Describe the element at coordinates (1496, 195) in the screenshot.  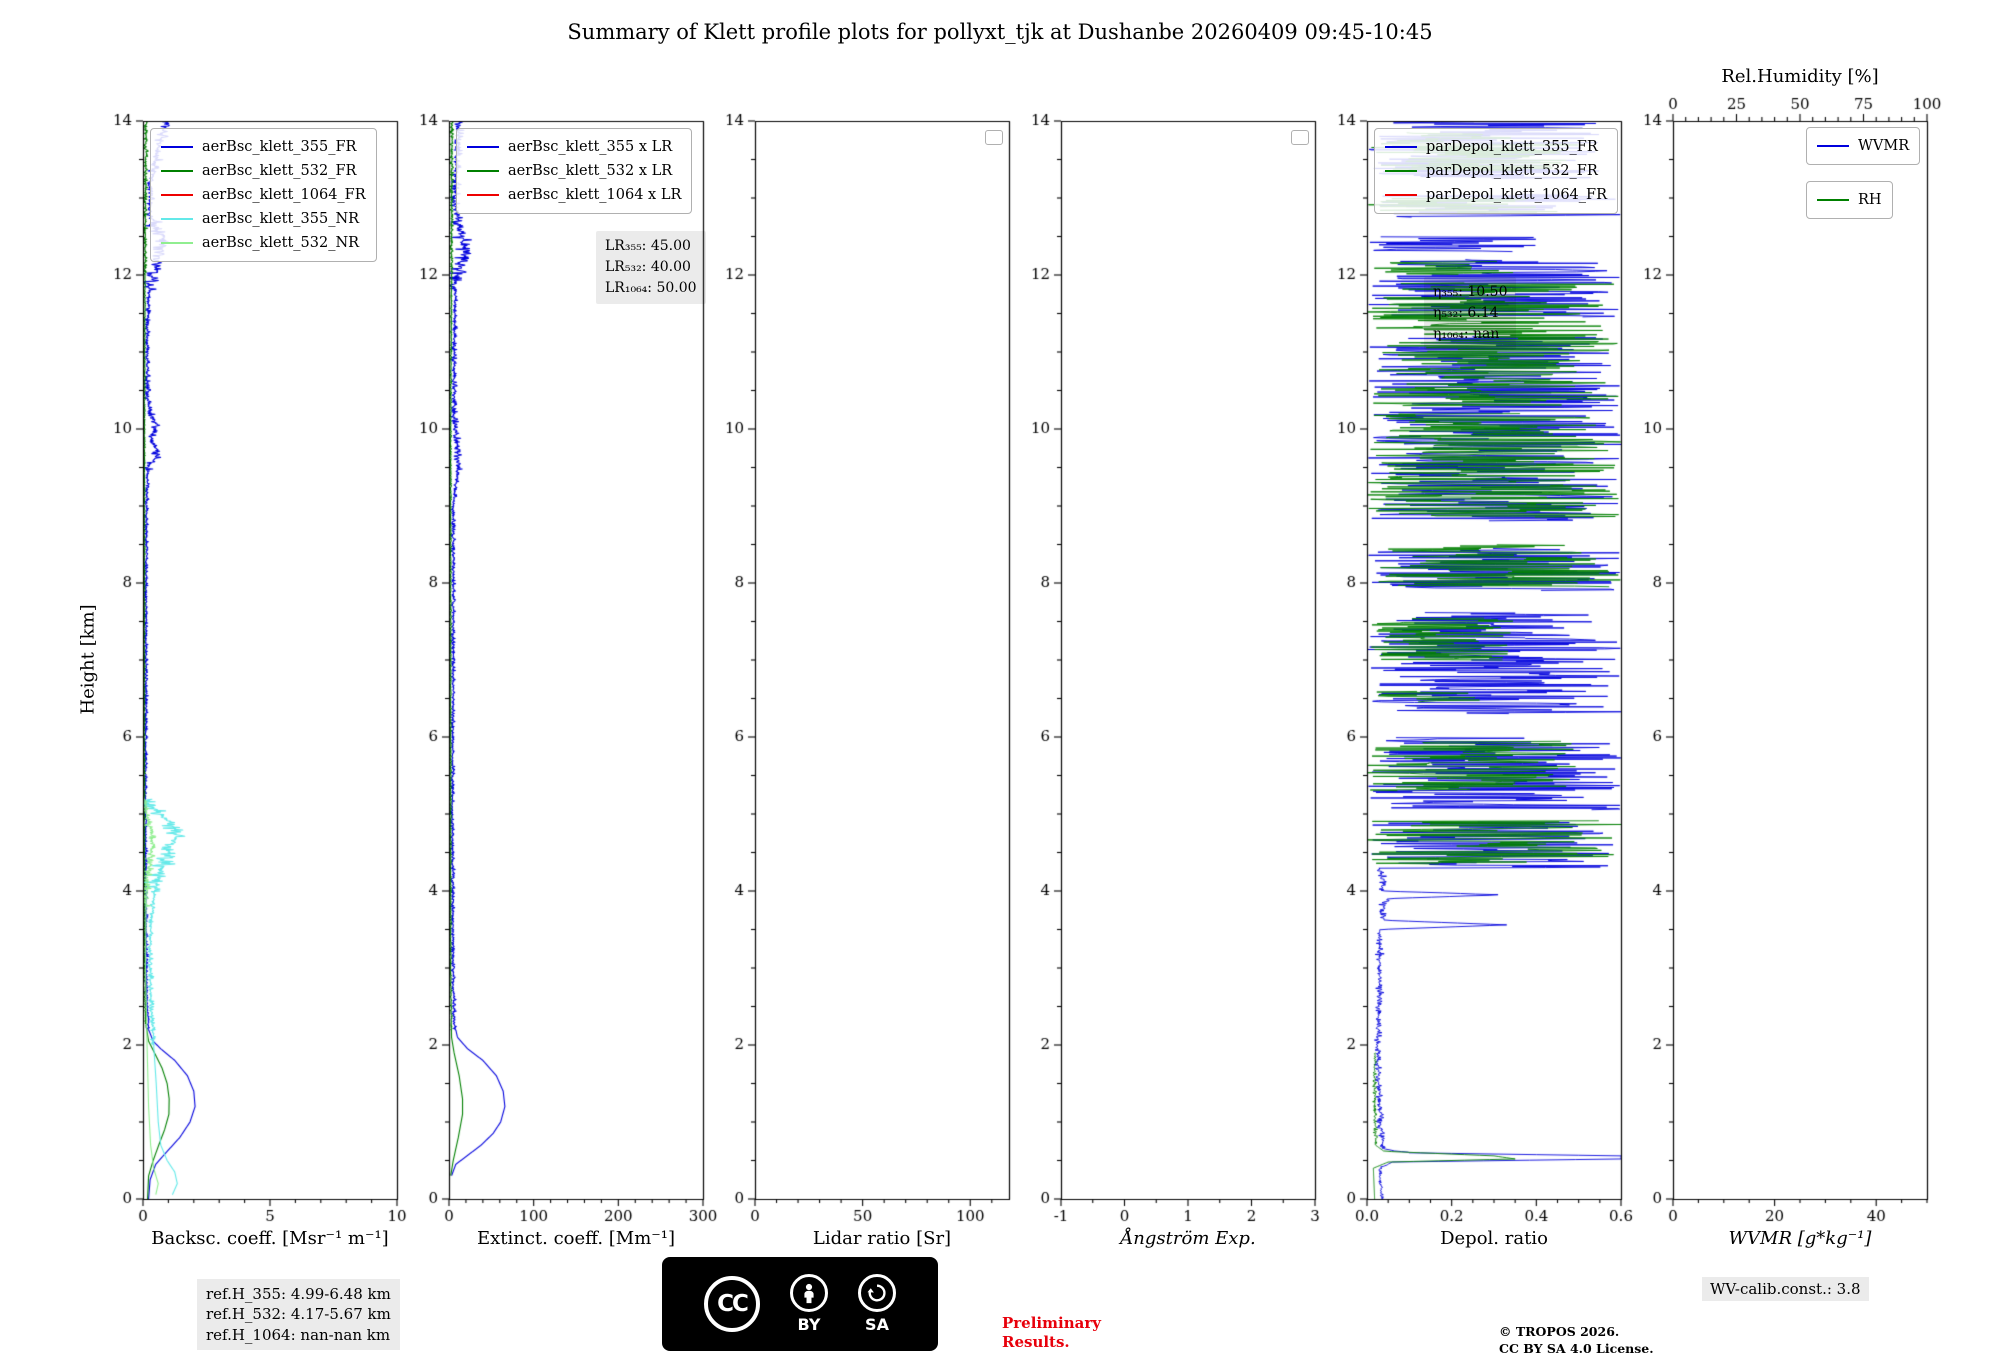
I see `legend-item: parDepol_klett_1064_FR` at that location.